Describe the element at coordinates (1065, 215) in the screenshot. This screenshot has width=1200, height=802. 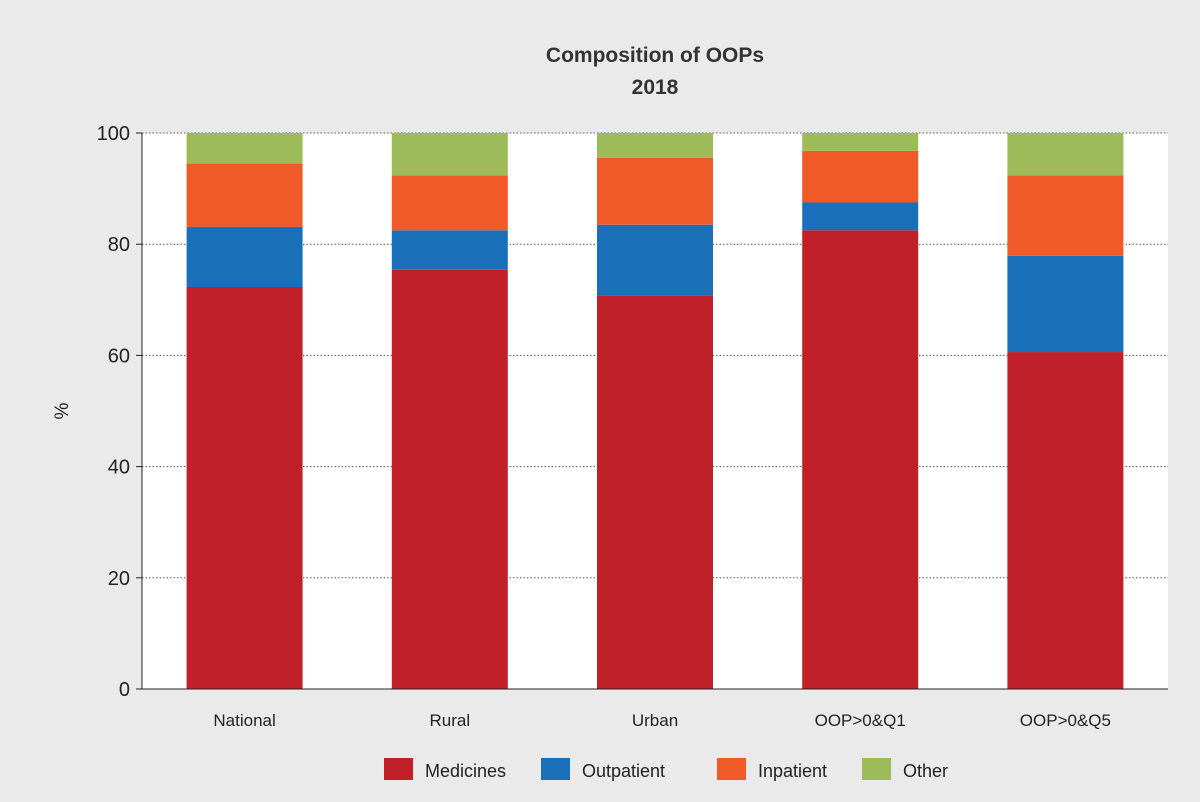
I see `bar-oop-0-q5-inpatient` at that location.